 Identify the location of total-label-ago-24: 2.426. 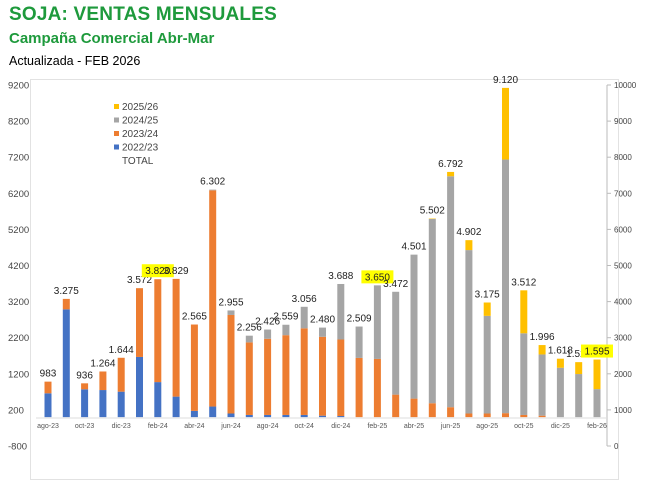
(267, 322).